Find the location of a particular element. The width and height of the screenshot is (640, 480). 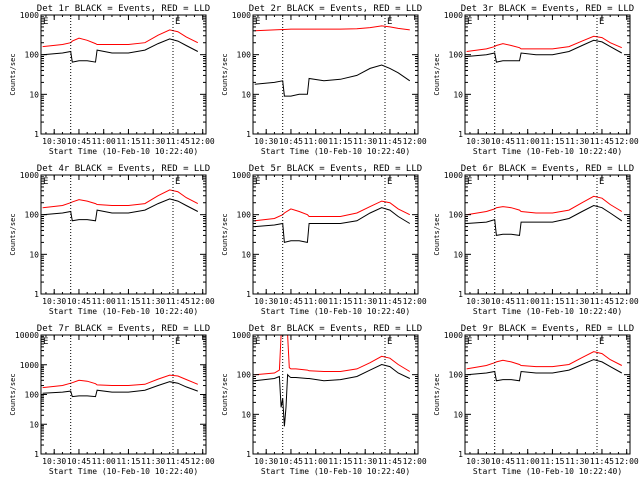

panel-title: Det 9r BLACK = Events, RED = LLD is located at coordinates (547, 329).